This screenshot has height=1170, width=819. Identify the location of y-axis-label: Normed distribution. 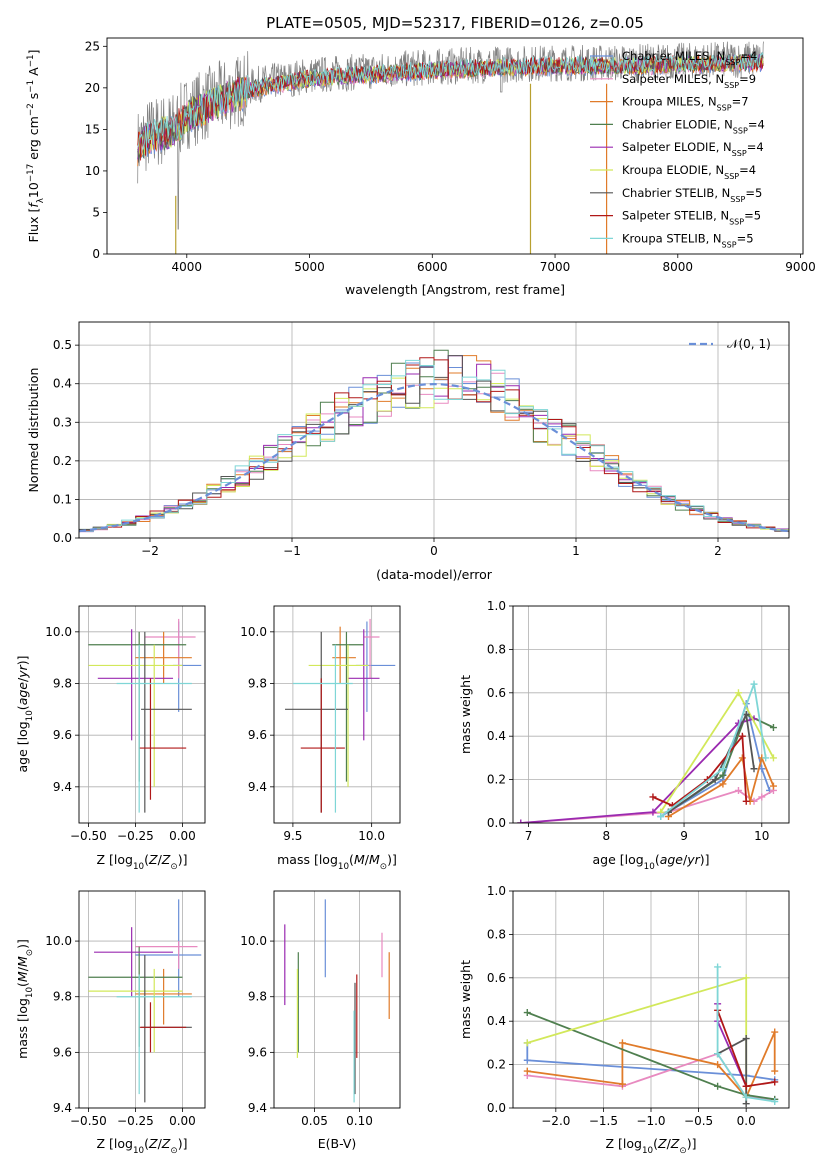
(33, 430).